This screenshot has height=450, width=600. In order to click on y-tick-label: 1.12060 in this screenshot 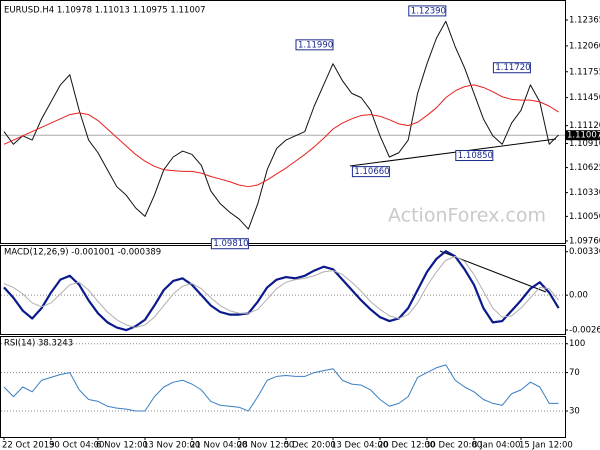, I will do `click(584, 46)`.